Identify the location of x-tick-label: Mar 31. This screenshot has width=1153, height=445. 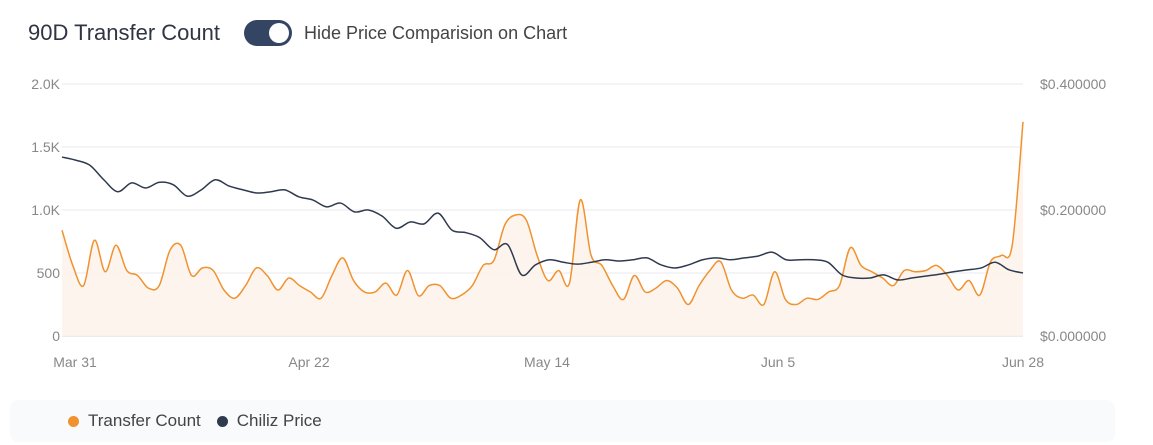
(75, 362).